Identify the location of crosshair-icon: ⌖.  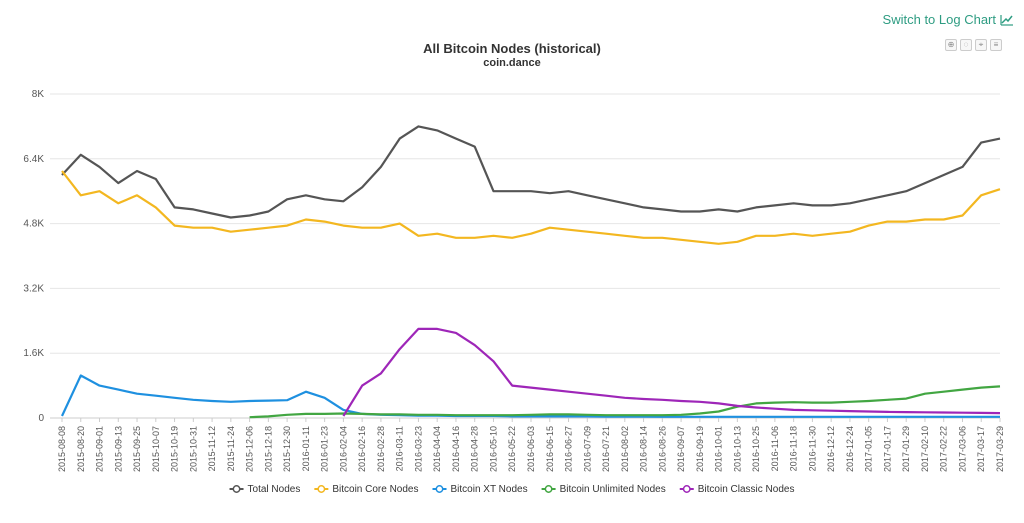
(981, 45).